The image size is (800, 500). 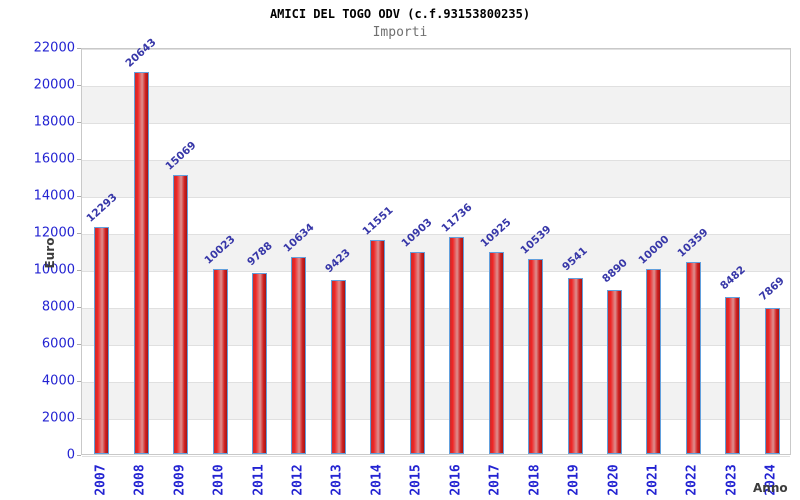 What do you see at coordinates (400, 14) in the screenshot?
I see `chart-title: AMICI DEL TOGO ODV (c.f.93153800235)` at bounding box center [400, 14].